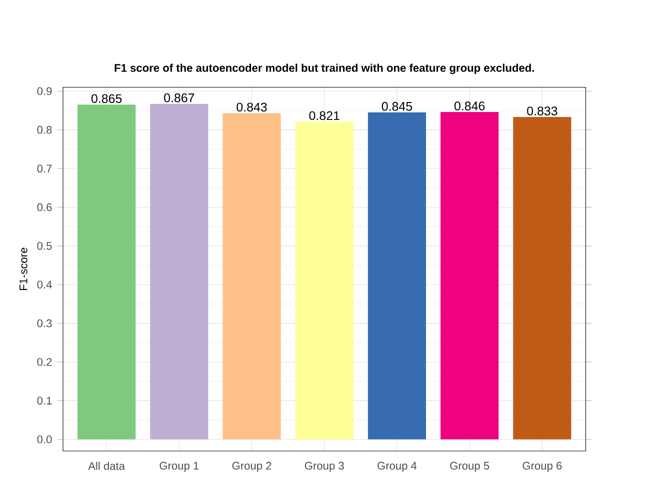  Describe the element at coordinates (44, 168) in the screenshot. I see `text: 0.7` at that location.